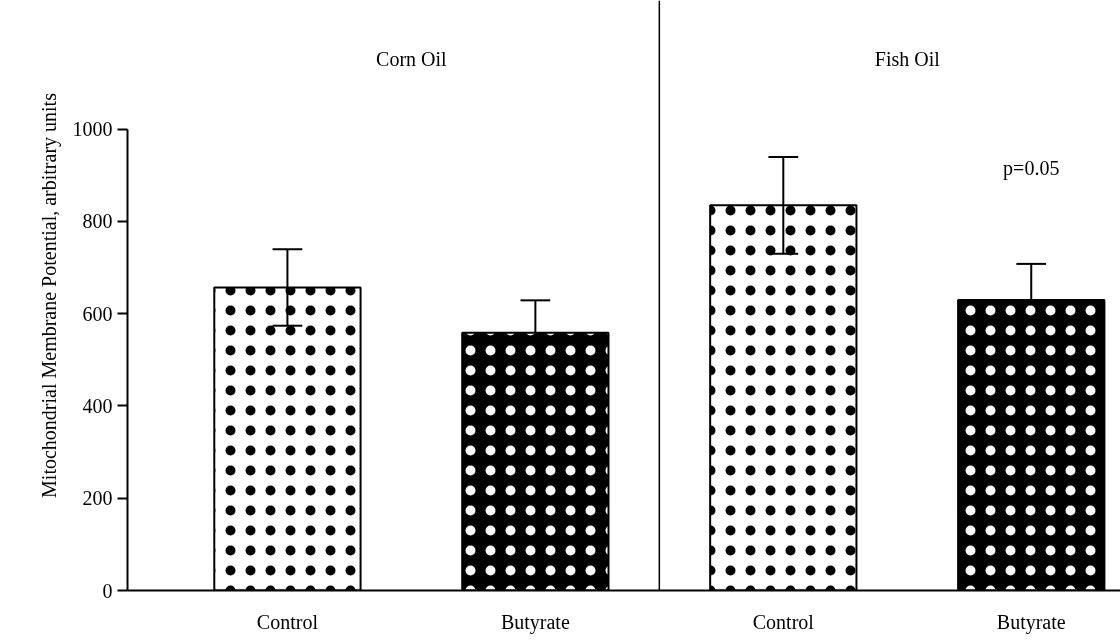 Image resolution: width=1120 pixels, height=642 pixels. I want to click on y-tick-label: 1000, so click(92, 129).